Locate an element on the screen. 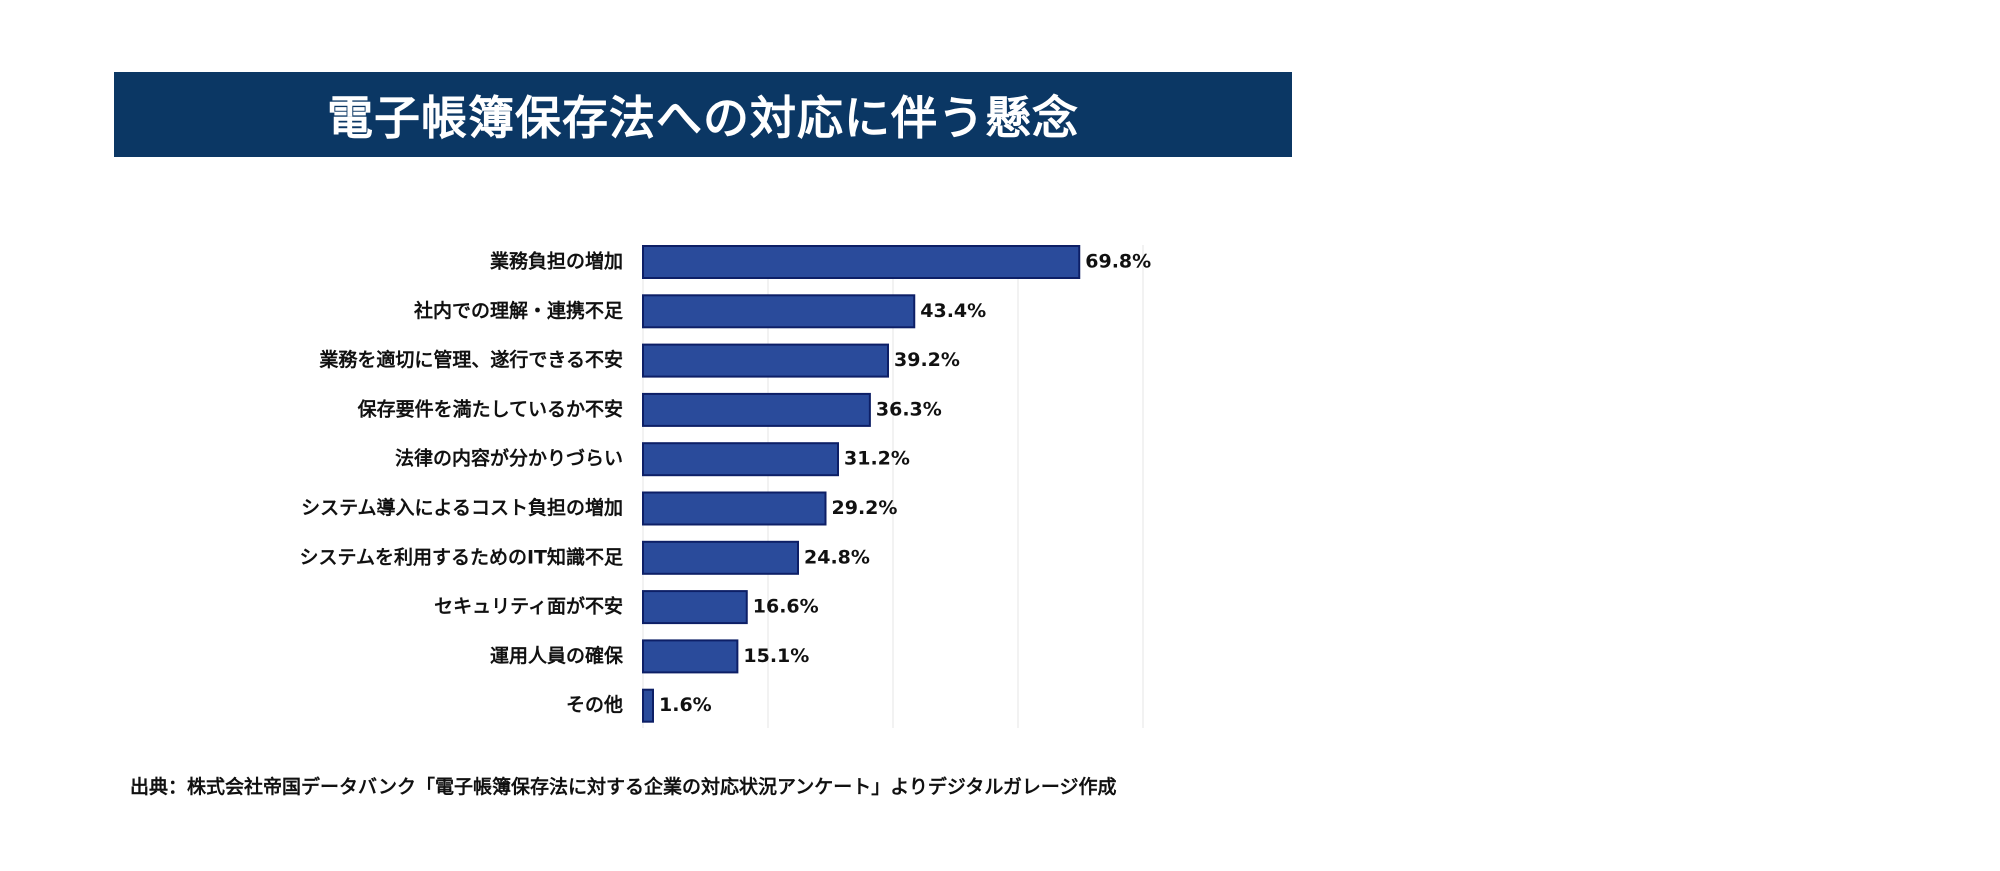 The width and height of the screenshot is (2000, 871). category-label: セキュリティ面が不安 is located at coordinates (528, 606).